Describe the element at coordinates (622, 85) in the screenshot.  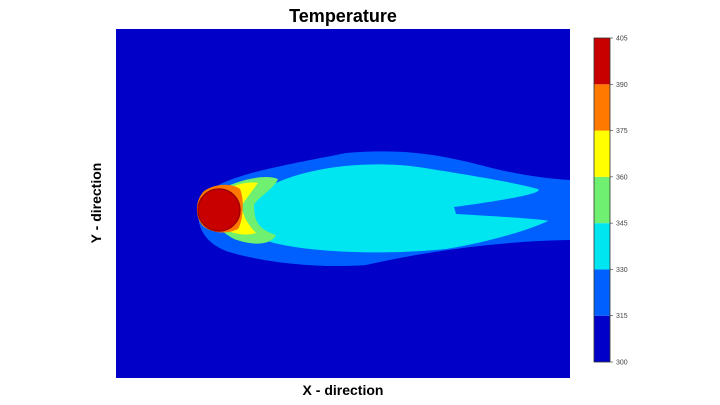
I see `colorbar-tick-label-390: 390` at that location.